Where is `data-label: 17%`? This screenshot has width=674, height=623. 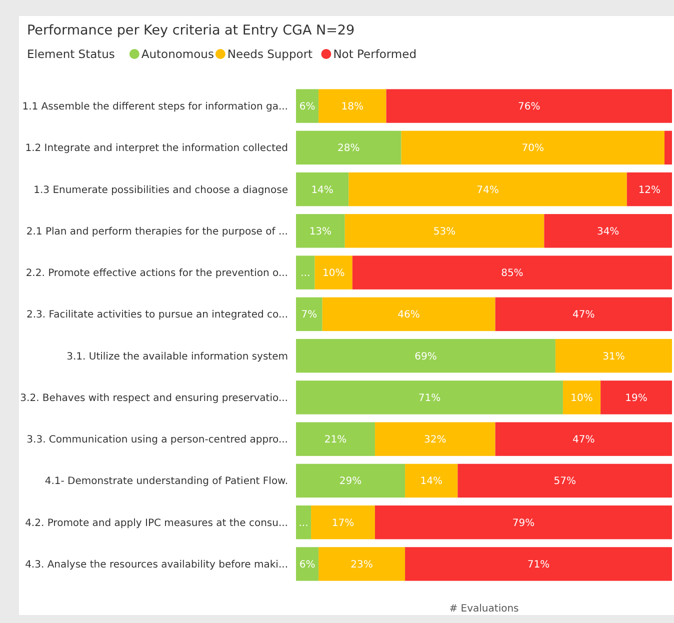
data-label: 17% is located at coordinates (343, 523).